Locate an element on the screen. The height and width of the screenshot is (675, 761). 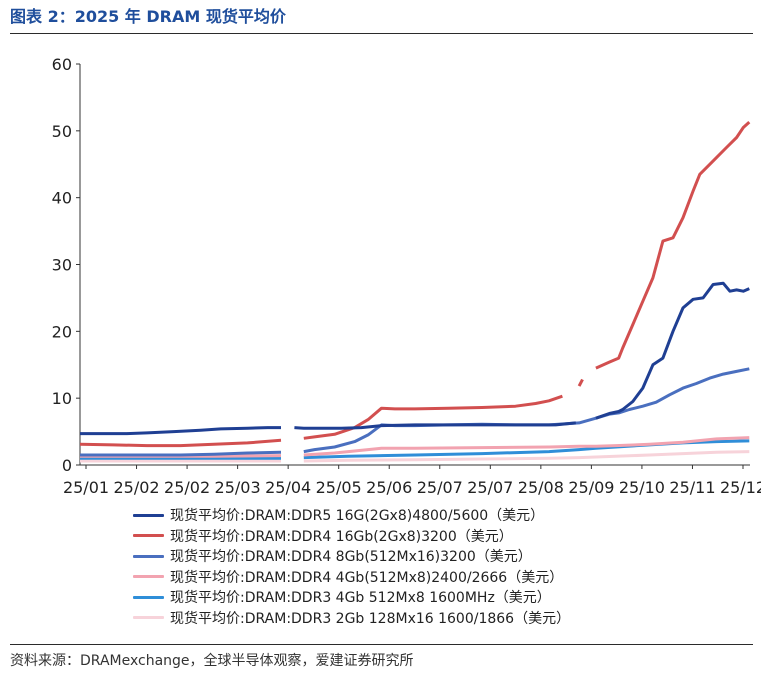
legend-item: 现货平均价:DRAM:DDR5 16G(2Gx8)4800/5600（美元） is located at coordinates (413, 515).